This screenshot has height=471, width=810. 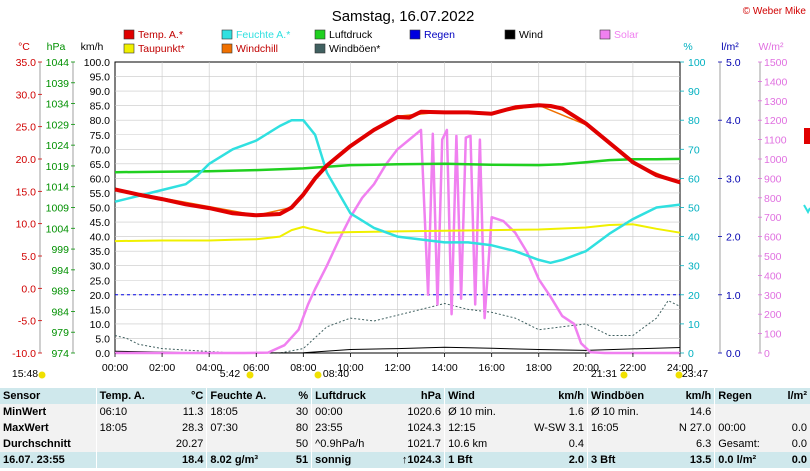 I want to click on legend-label: Feuchte A.*, so click(x=263, y=35).